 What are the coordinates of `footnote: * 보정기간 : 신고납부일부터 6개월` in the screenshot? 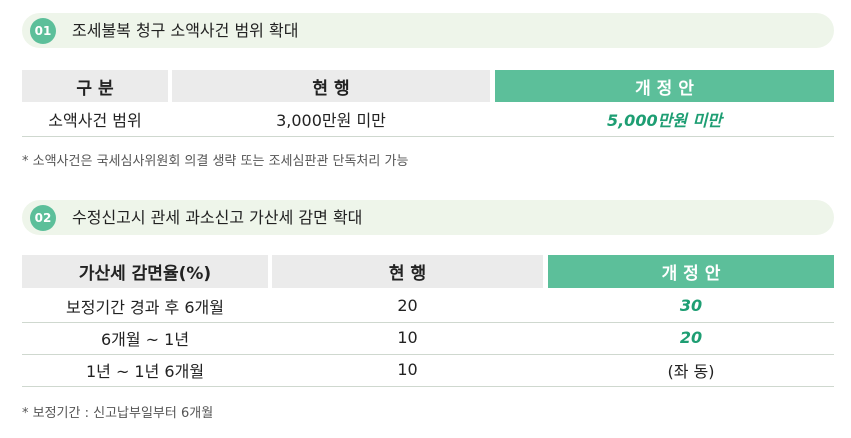 It's located at (118, 413).